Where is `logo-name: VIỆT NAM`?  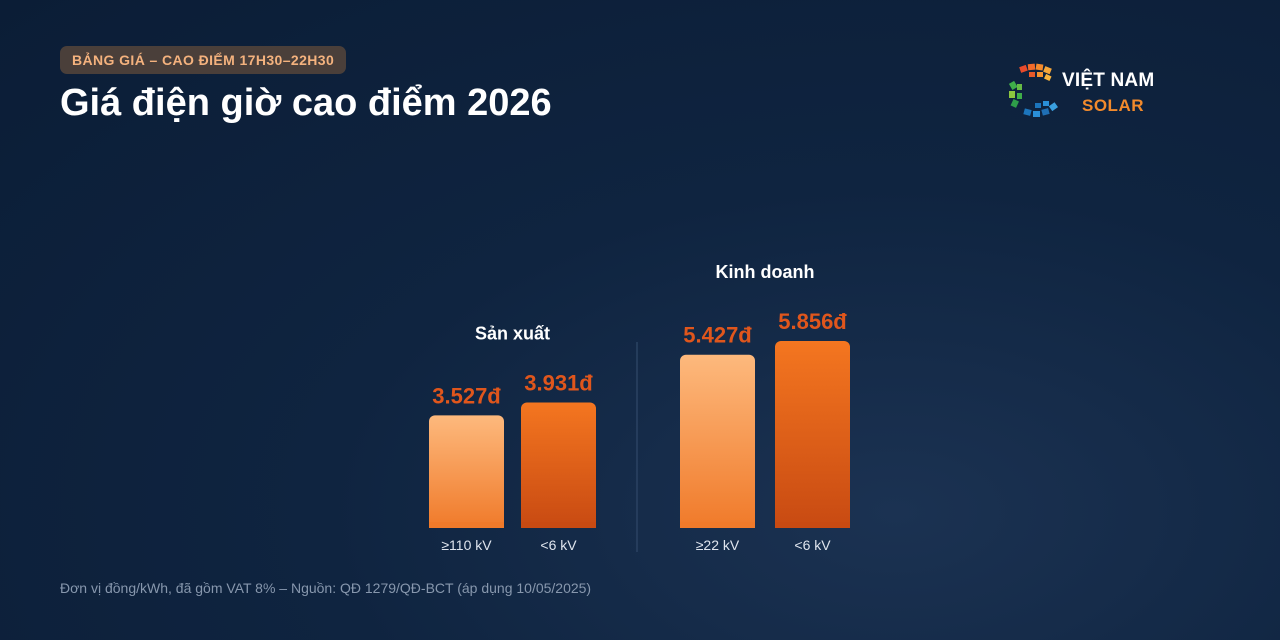 logo-name: VIỆT NAM is located at coordinates (1108, 80).